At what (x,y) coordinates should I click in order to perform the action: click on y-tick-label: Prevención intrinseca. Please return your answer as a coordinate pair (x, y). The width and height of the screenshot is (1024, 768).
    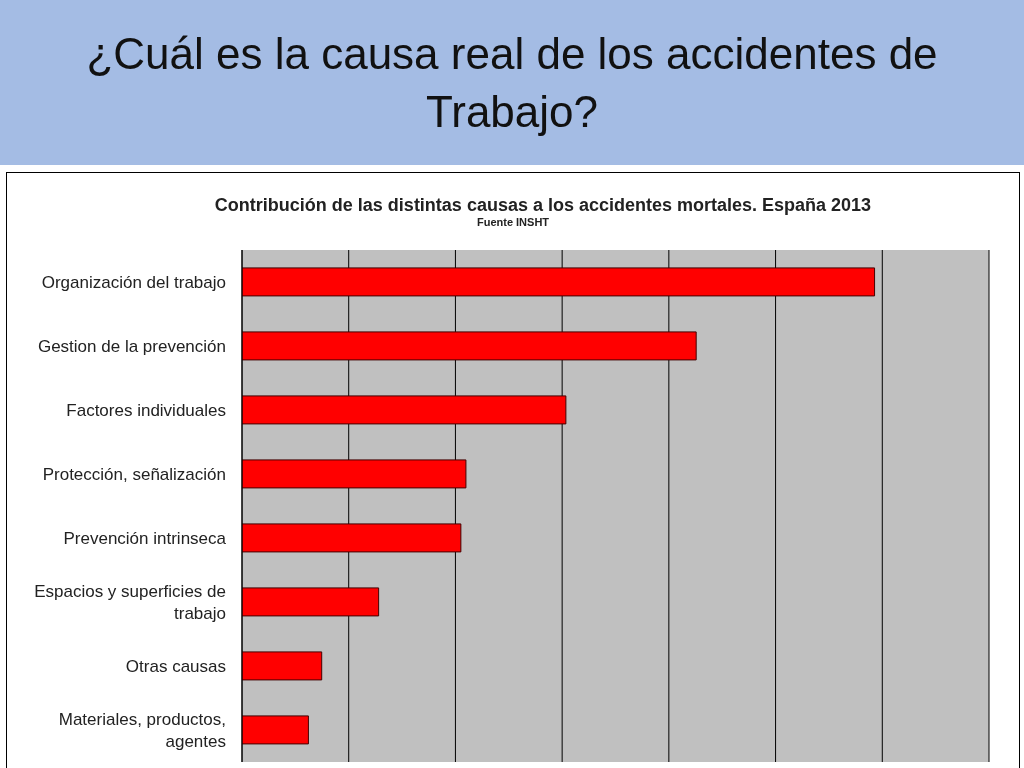
    Looking at the image, I should click on (145, 538).